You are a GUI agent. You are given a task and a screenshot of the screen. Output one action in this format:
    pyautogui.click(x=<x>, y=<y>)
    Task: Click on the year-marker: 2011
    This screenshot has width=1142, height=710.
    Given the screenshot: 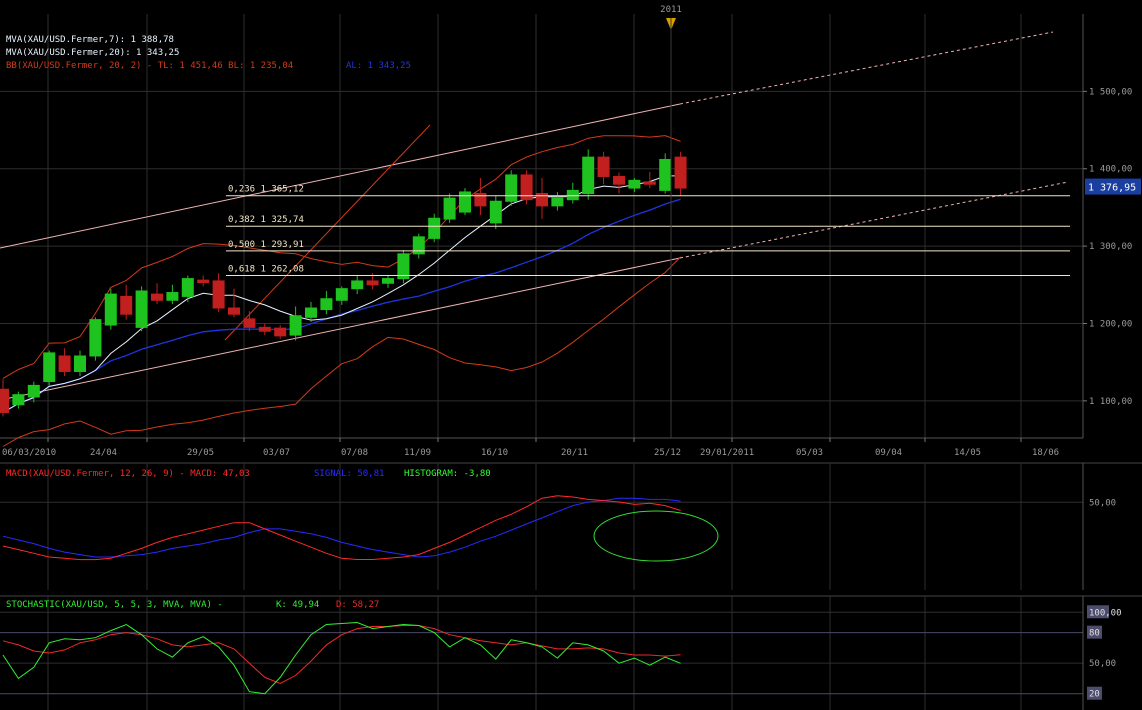 What is the action you would take?
    pyautogui.click(x=671, y=221)
    